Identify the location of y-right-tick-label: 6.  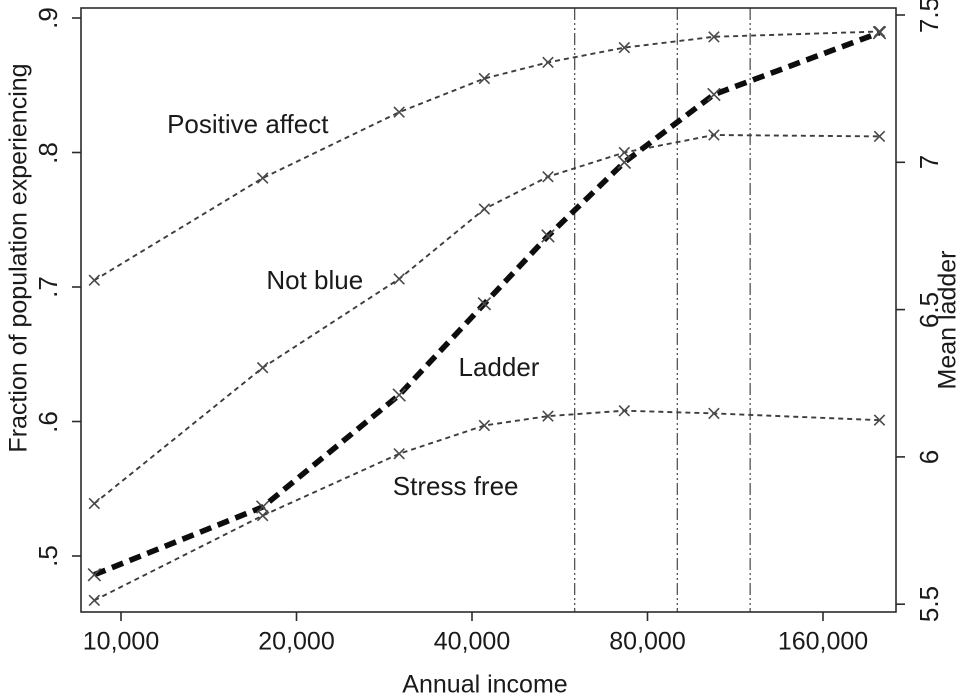
(929, 457).